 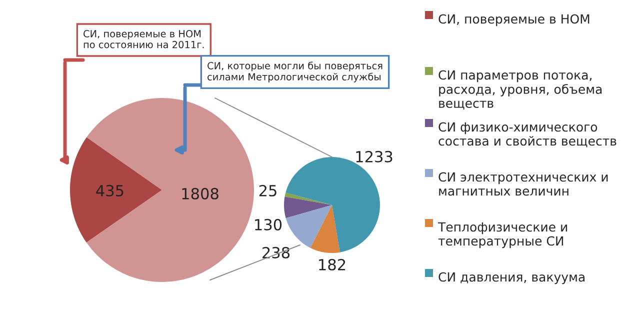 I want to click on data-label: 25, so click(x=267, y=190).